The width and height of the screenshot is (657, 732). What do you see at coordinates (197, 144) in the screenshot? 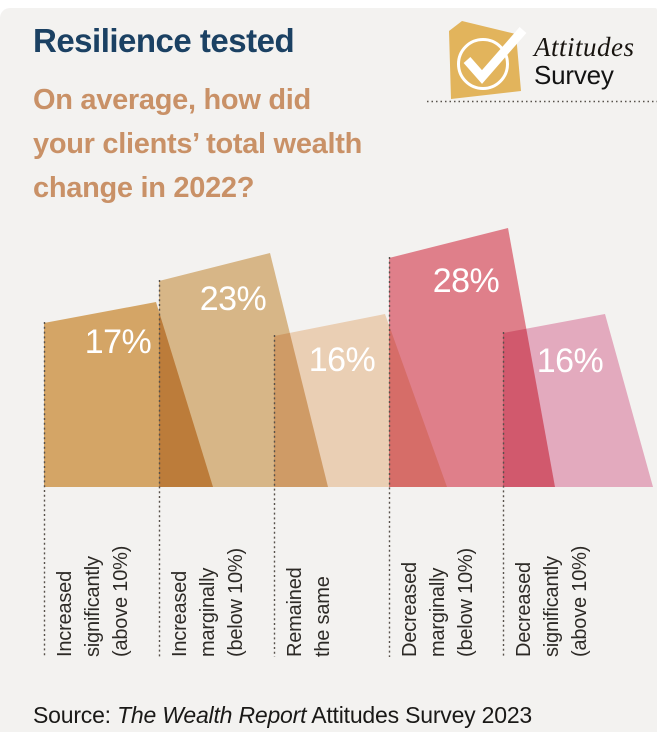
I see `chart-question-line-2: your clients’ total wealth` at bounding box center [197, 144].